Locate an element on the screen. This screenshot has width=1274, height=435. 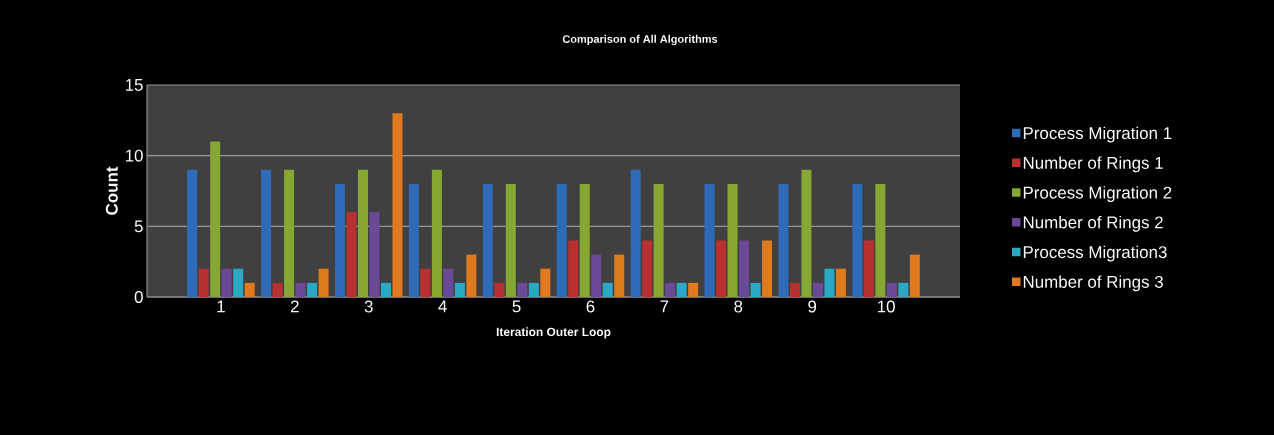
chart-title: Comparison of All Algorithms is located at coordinates (640, 40).